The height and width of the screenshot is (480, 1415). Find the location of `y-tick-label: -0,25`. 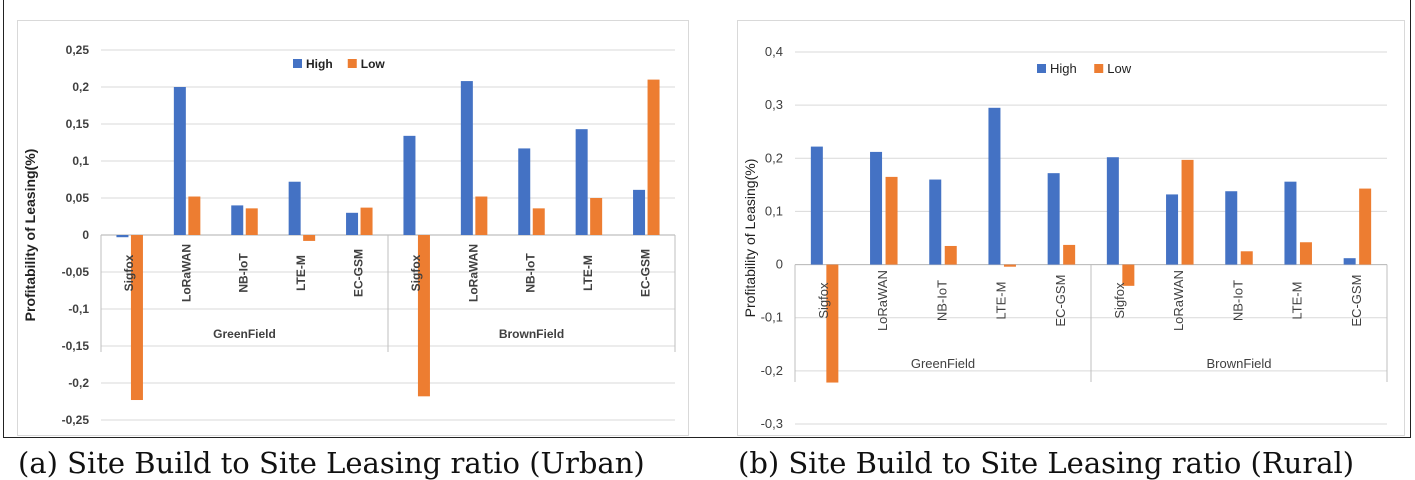

y-tick-label: -0,25 is located at coordinates (76, 420).